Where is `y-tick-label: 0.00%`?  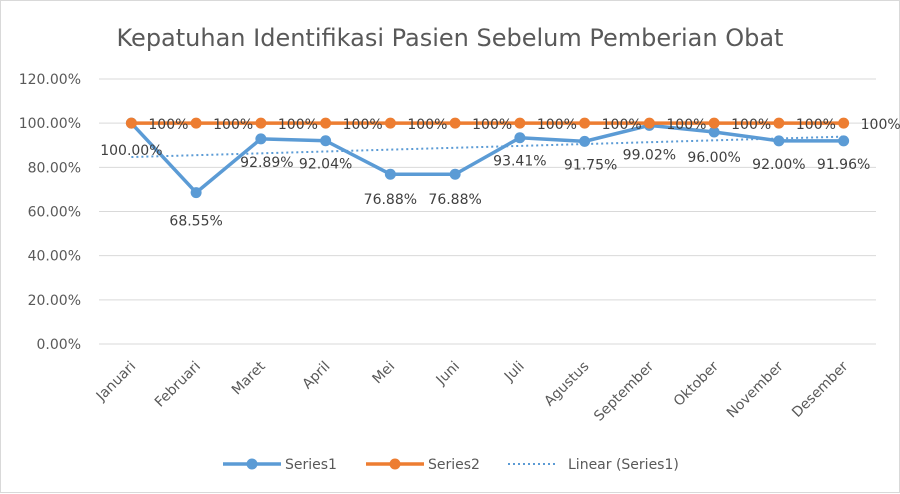
y-tick-label: 0.00% is located at coordinates (59, 345).